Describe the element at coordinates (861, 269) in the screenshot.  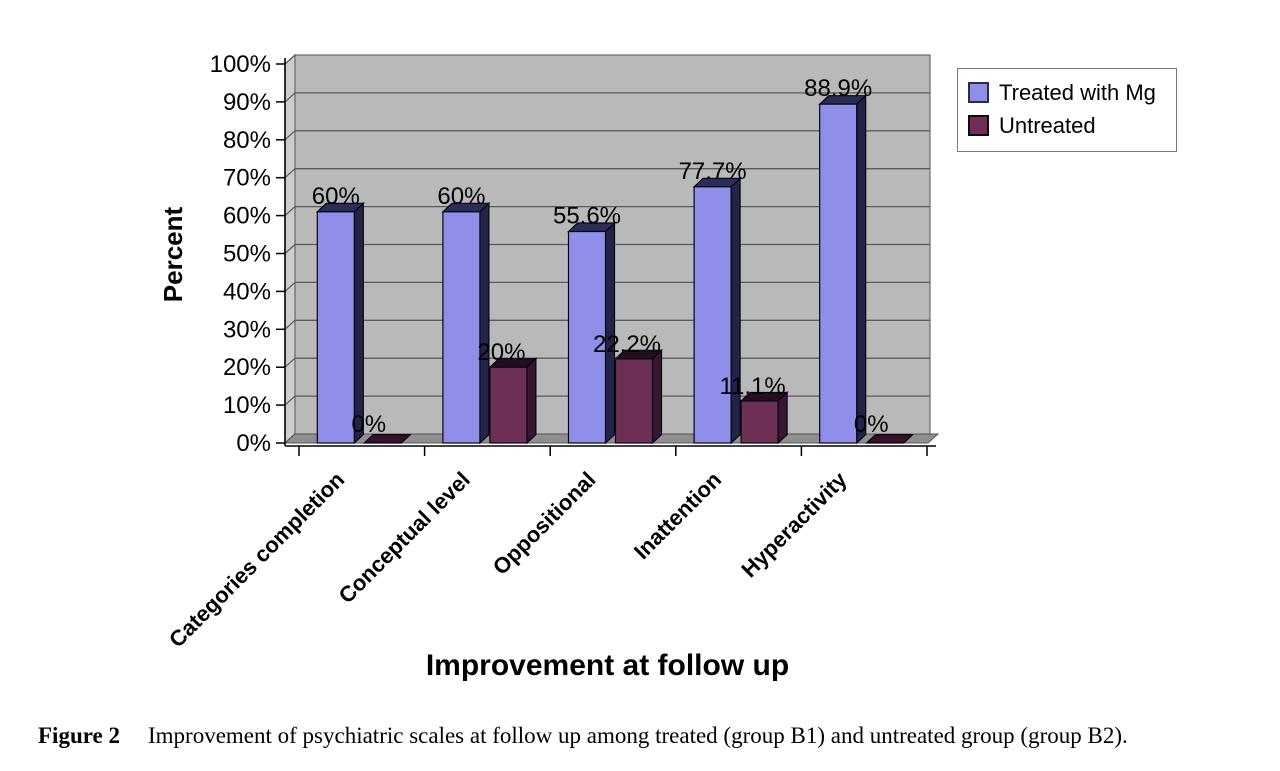
I see `bar-treated-4-side` at that location.